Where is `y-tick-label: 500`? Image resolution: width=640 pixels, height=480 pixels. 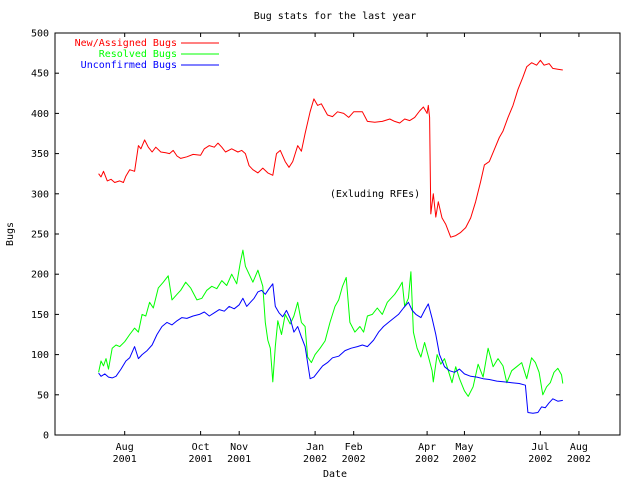
y-tick-label: 500 is located at coordinates (40, 34).